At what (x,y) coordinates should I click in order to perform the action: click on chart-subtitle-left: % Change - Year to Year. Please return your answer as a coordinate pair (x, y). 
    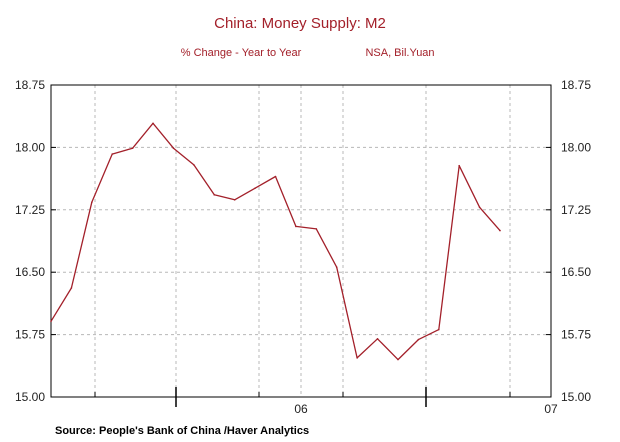
    Looking at the image, I should click on (241, 53).